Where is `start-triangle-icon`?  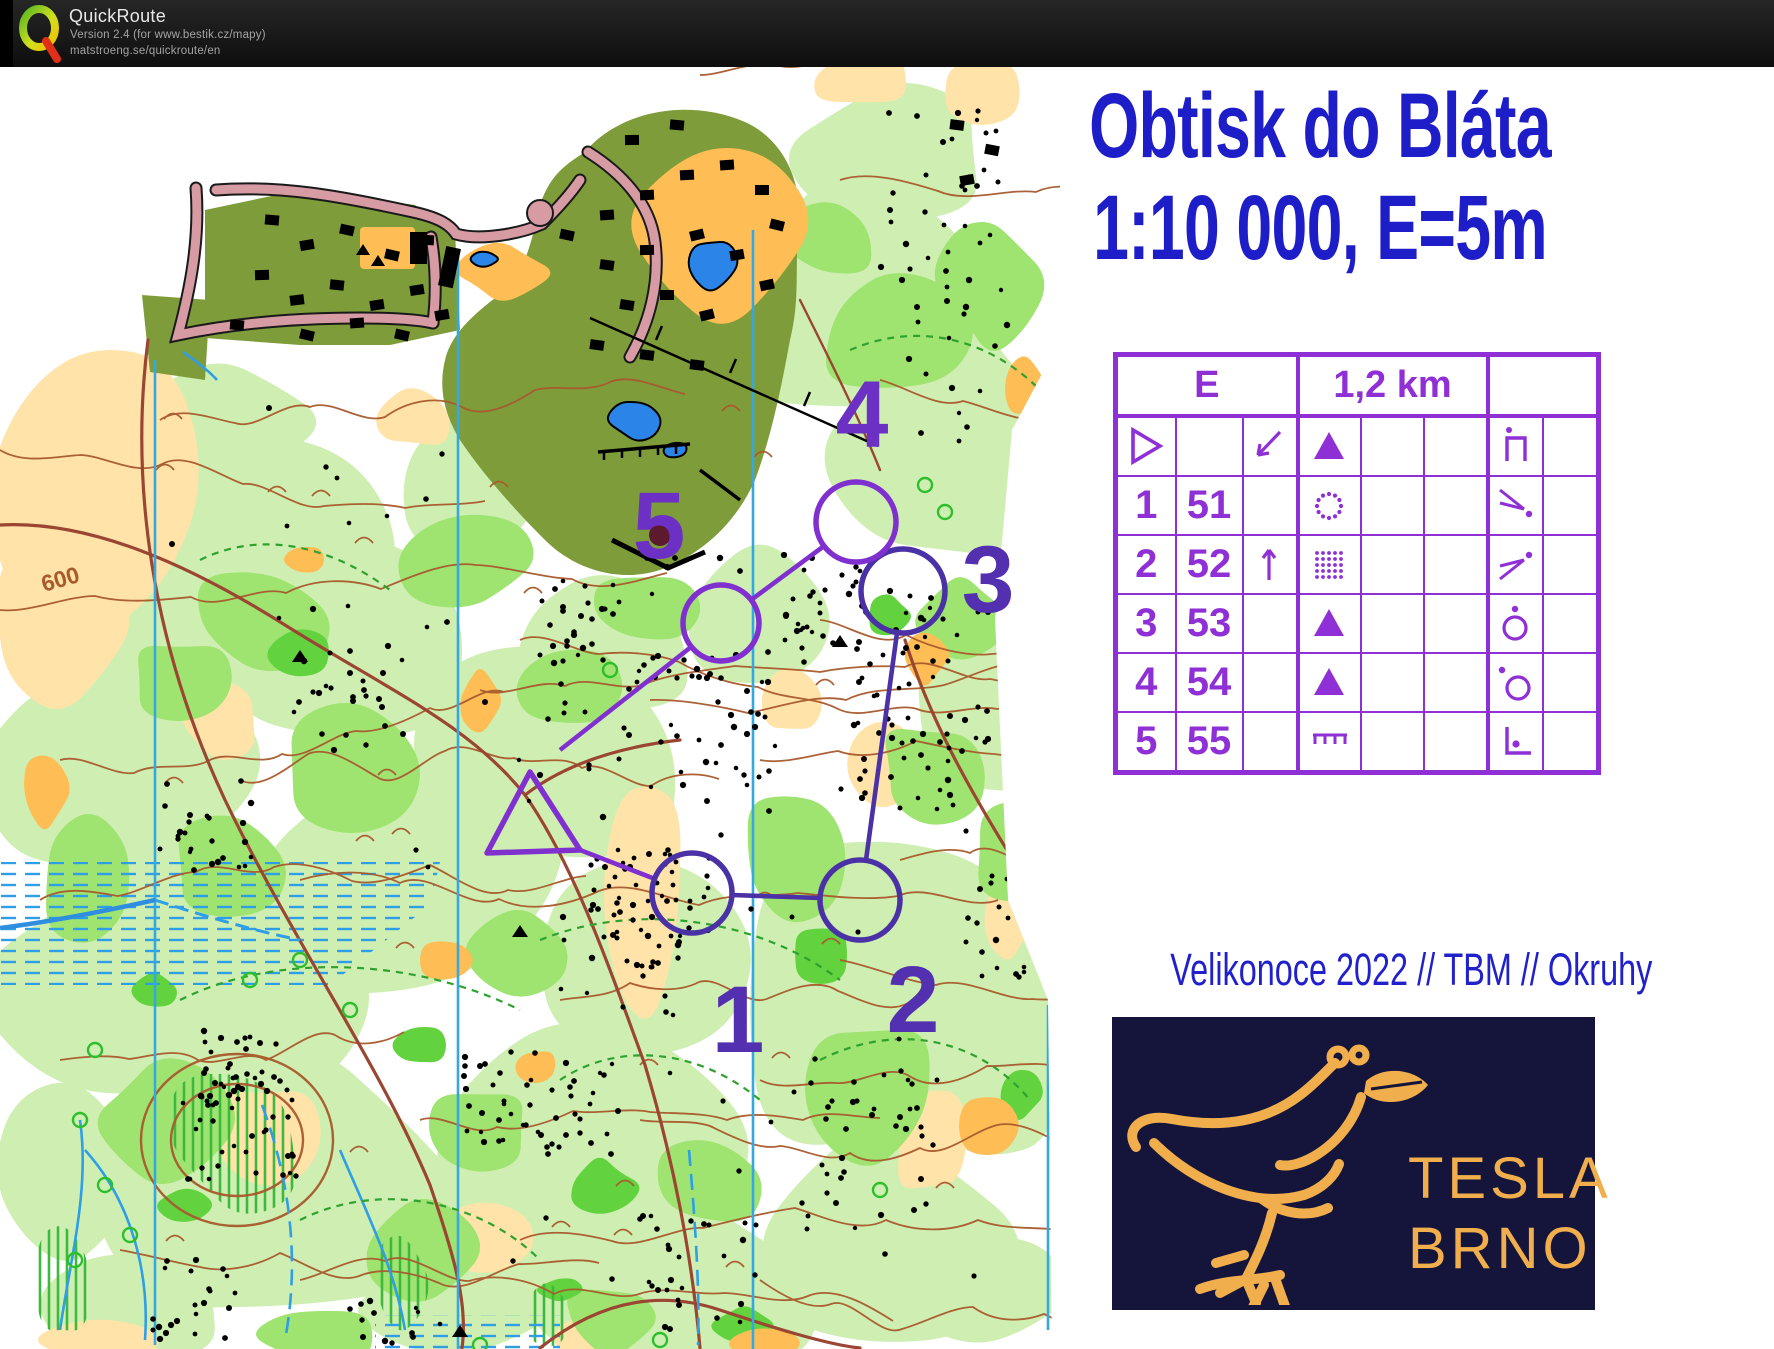
start-triangle-icon is located at coordinates (1147, 445).